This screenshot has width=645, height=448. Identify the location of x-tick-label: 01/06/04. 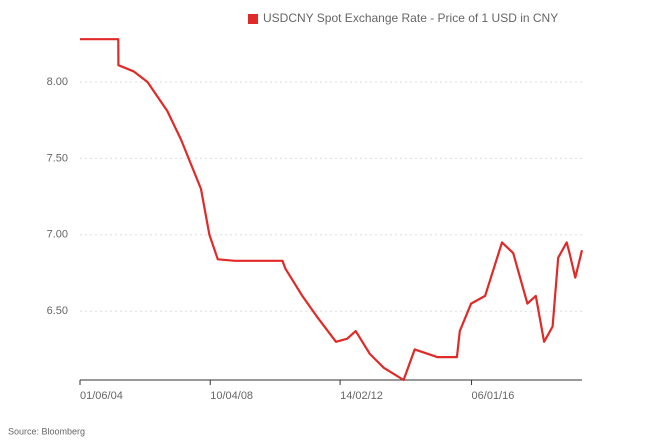
(101, 396).